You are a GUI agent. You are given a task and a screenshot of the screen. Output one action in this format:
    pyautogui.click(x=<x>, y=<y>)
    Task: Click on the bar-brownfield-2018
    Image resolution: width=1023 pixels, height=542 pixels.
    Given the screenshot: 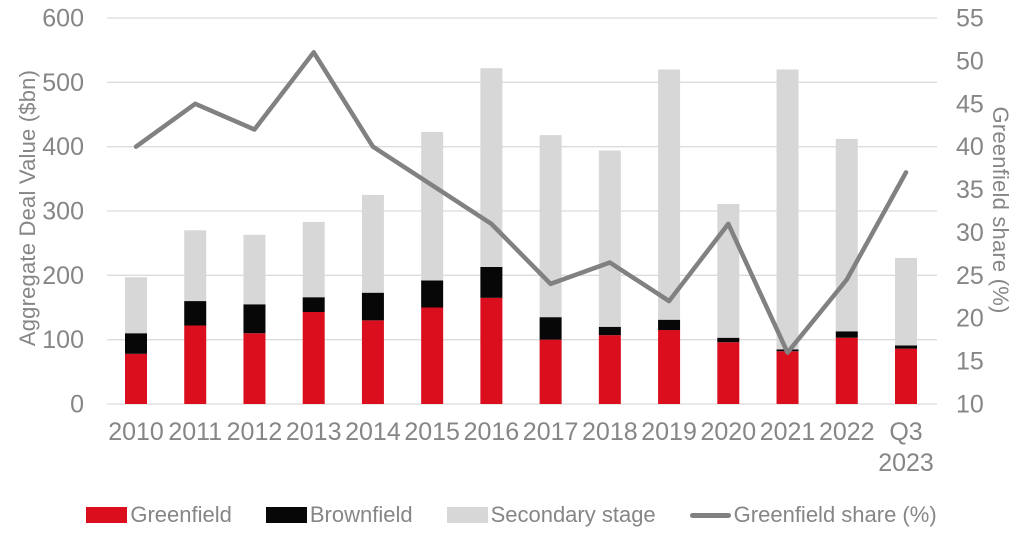 What is the action you would take?
    pyautogui.click(x=609, y=331)
    